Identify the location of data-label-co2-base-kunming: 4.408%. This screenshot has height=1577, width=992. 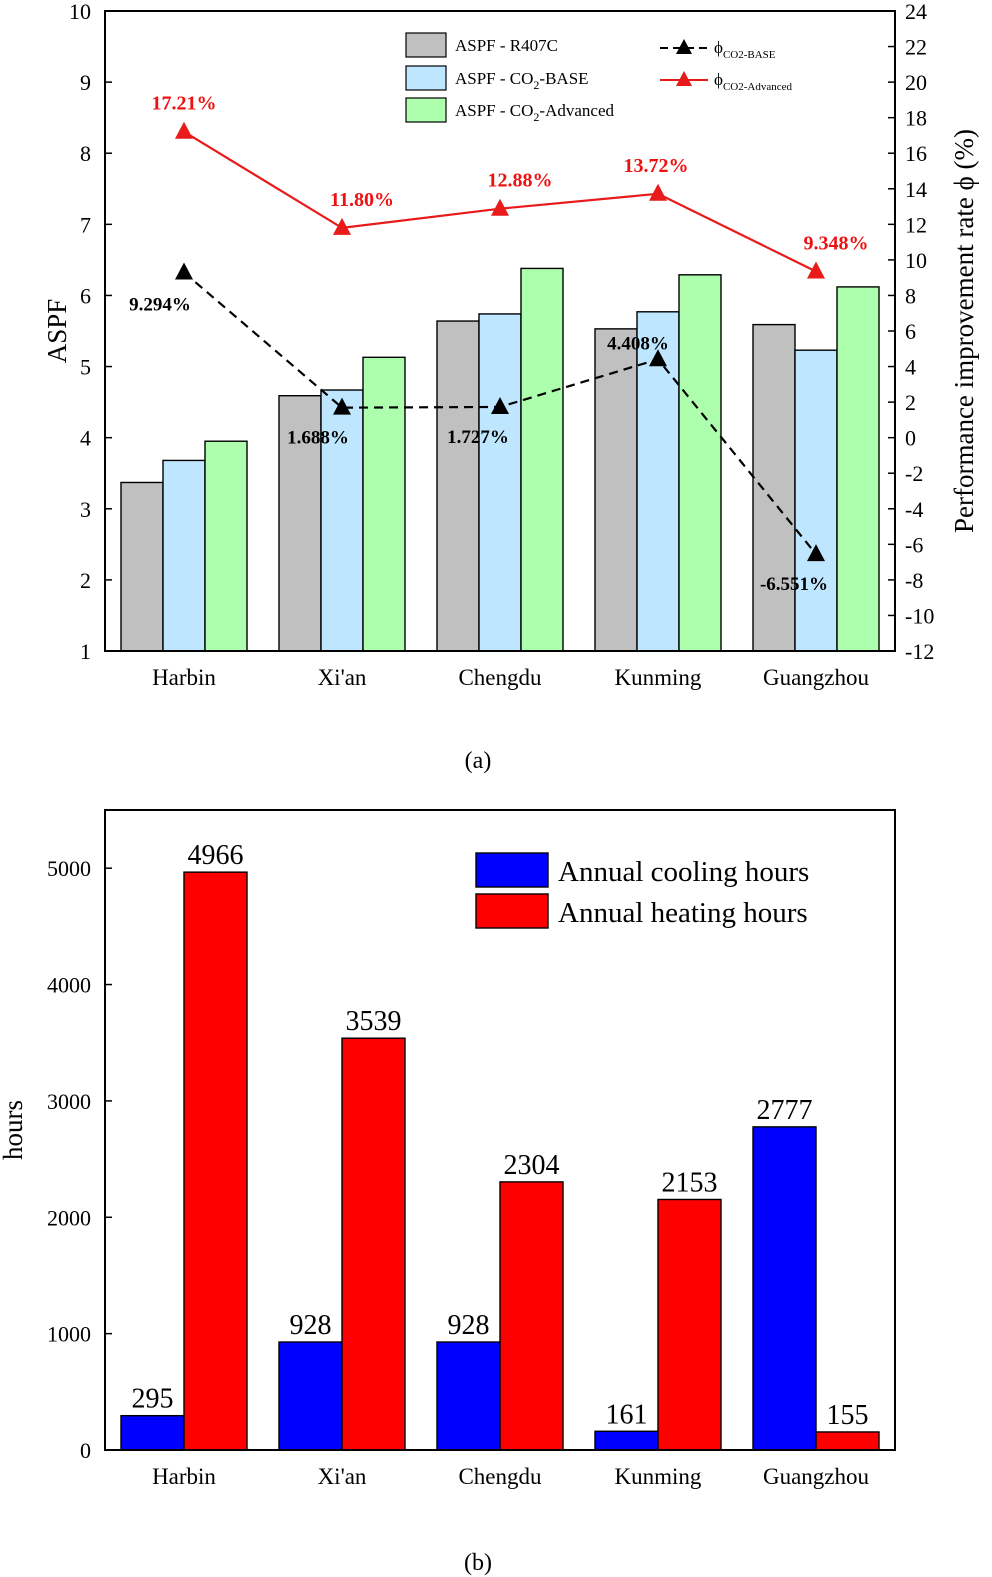
(638, 343).